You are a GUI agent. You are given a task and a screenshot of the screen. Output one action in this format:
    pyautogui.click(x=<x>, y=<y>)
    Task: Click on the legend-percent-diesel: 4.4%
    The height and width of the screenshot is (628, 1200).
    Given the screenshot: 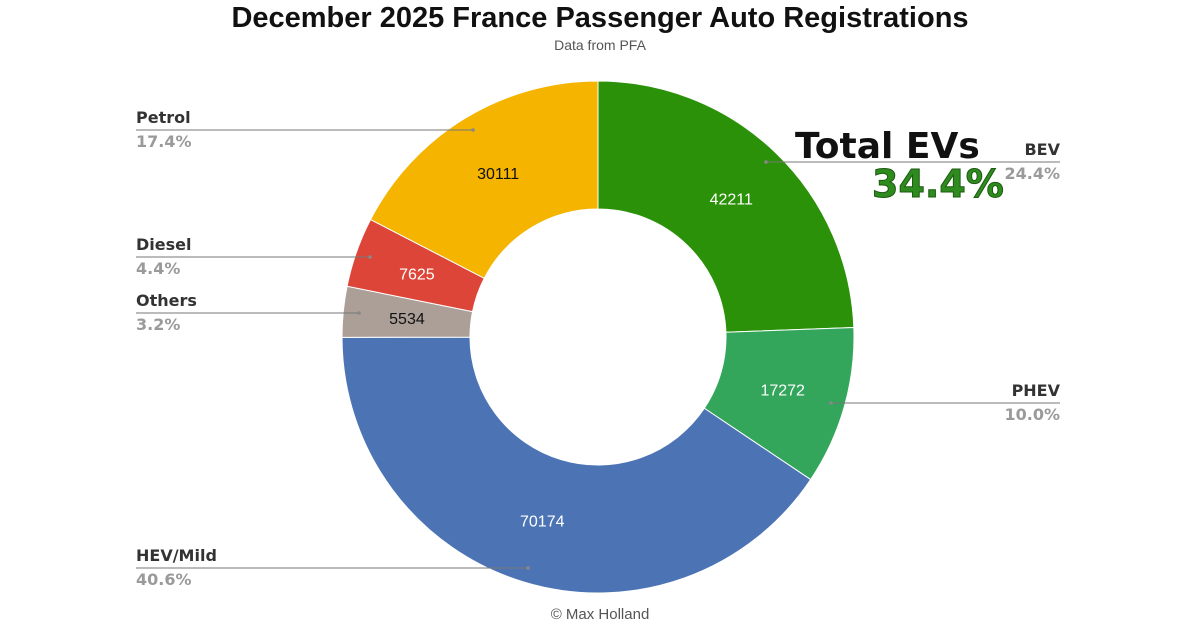 What is the action you would take?
    pyautogui.click(x=158, y=268)
    